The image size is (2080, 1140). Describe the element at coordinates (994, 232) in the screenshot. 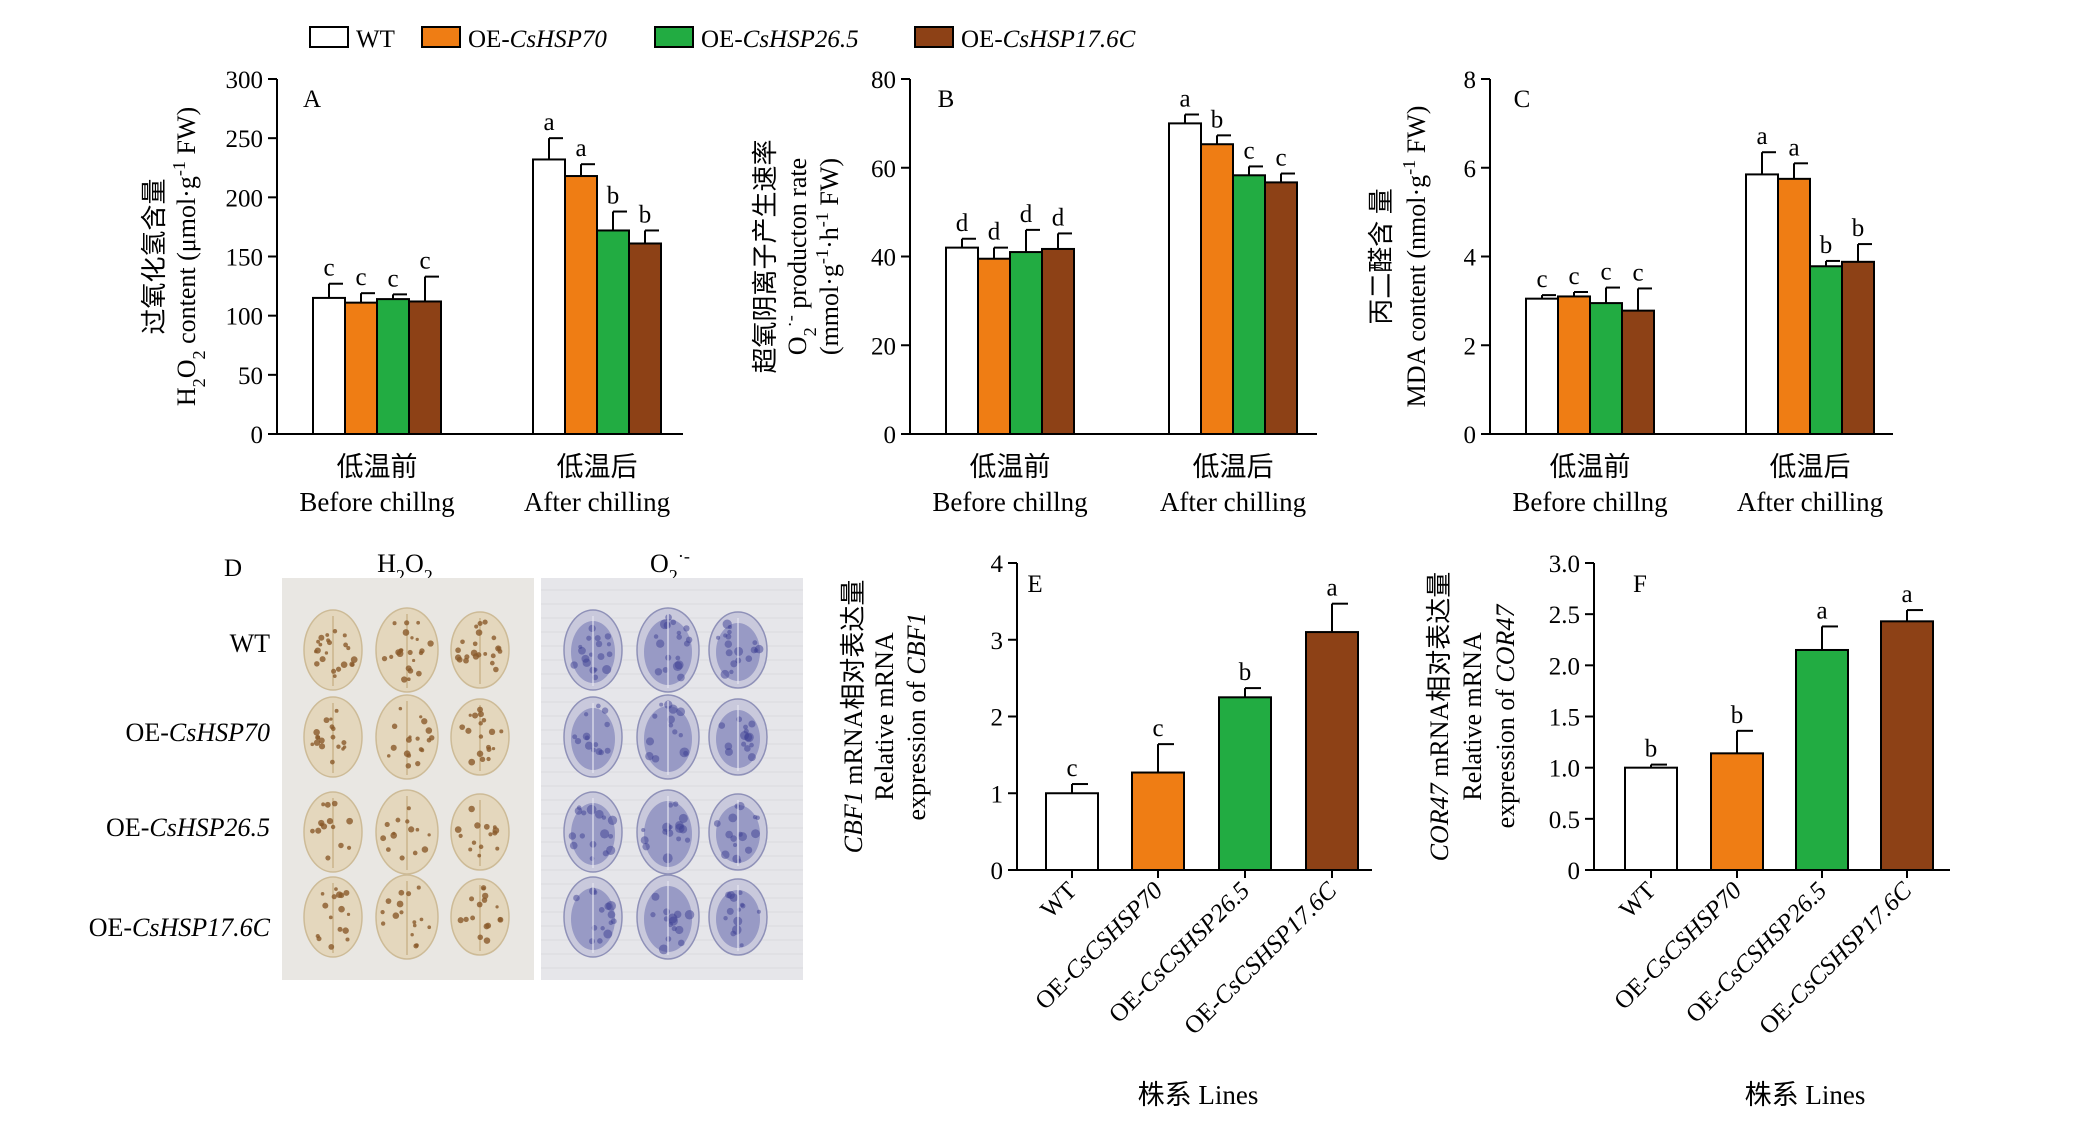

I see `significance-letter: d` at that location.